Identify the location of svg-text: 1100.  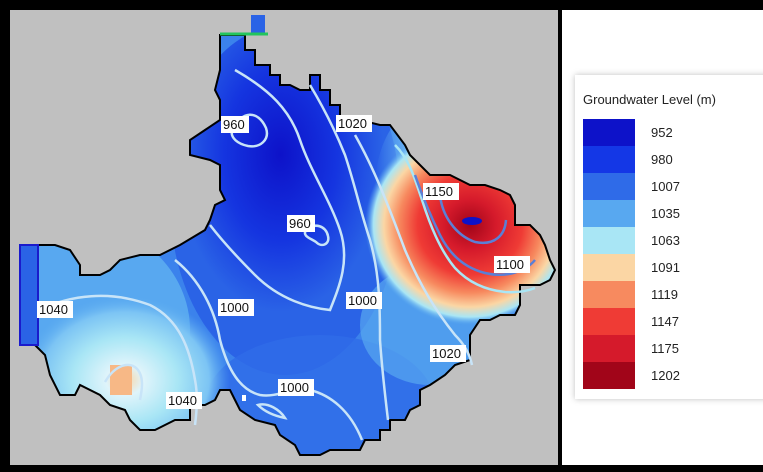
(510, 264).